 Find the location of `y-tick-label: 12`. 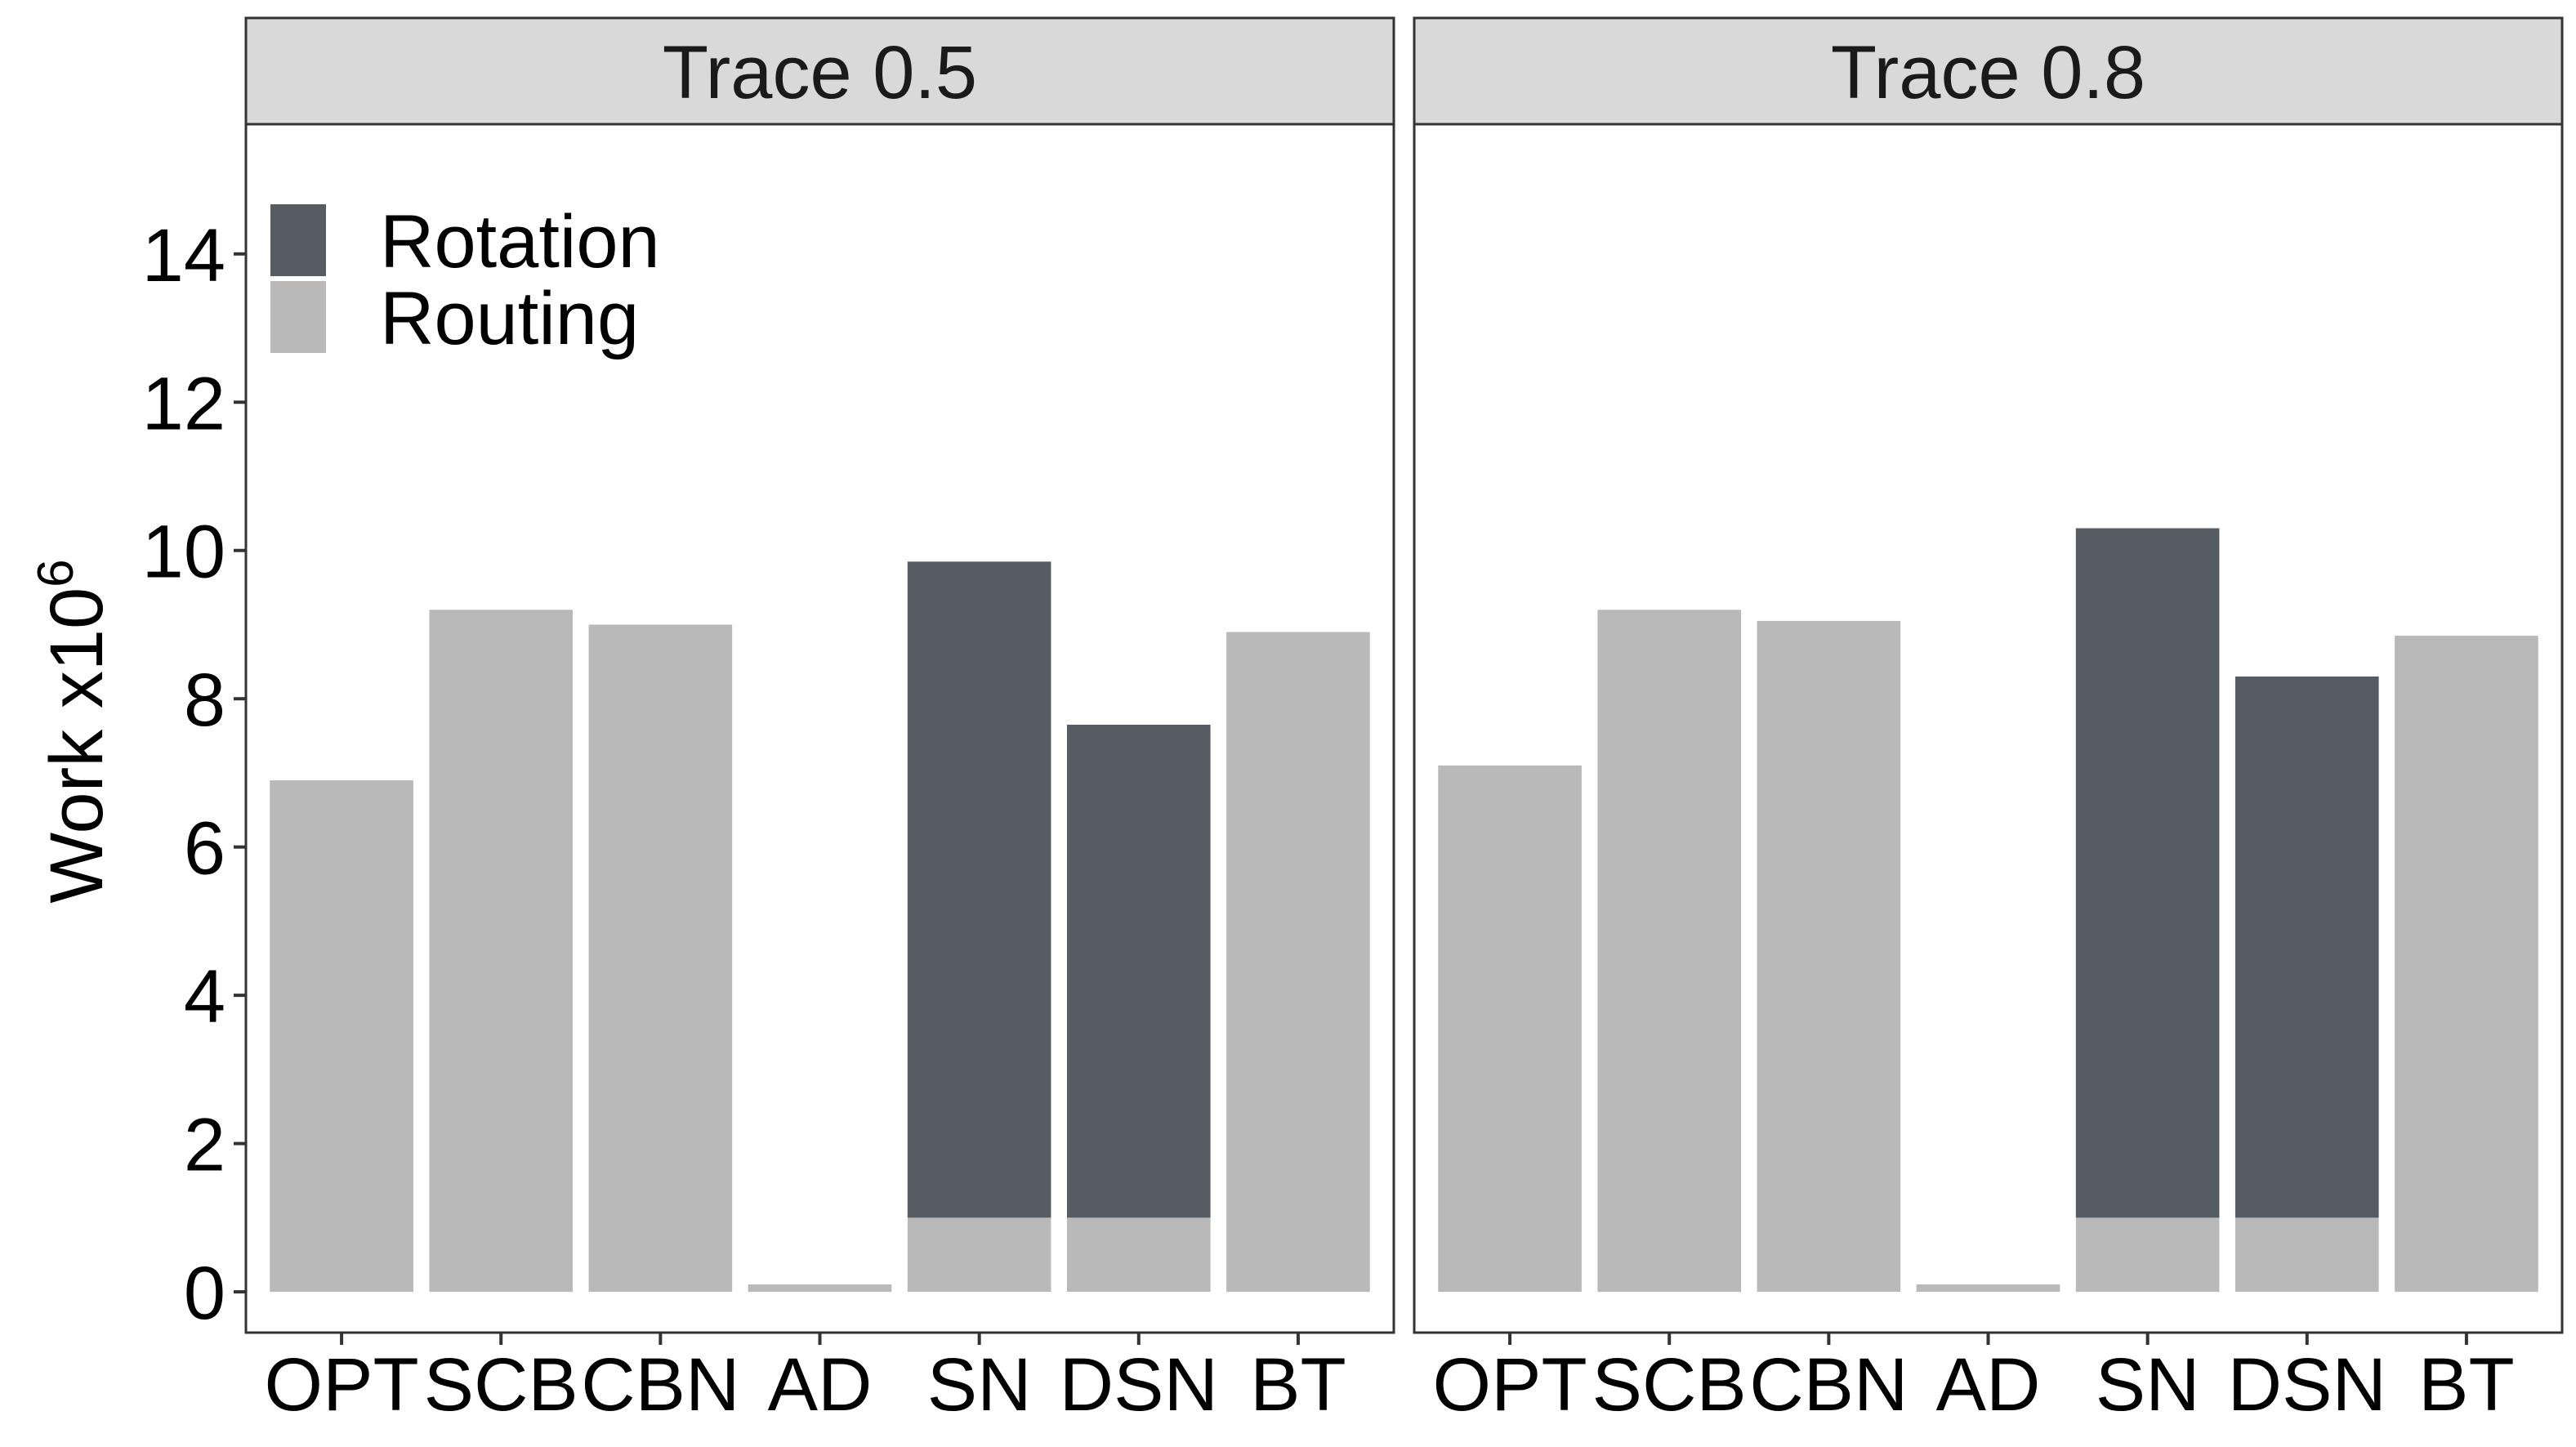

y-tick-label: 12 is located at coordinates (184, 404).